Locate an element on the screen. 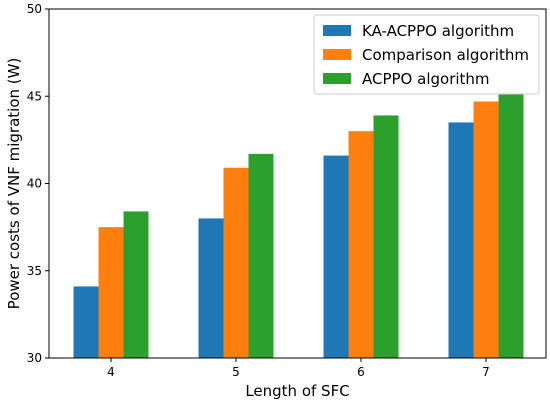 This screenshot has height=404, width=550. y-tick-label: 30 is located at coordinates (34, 358).